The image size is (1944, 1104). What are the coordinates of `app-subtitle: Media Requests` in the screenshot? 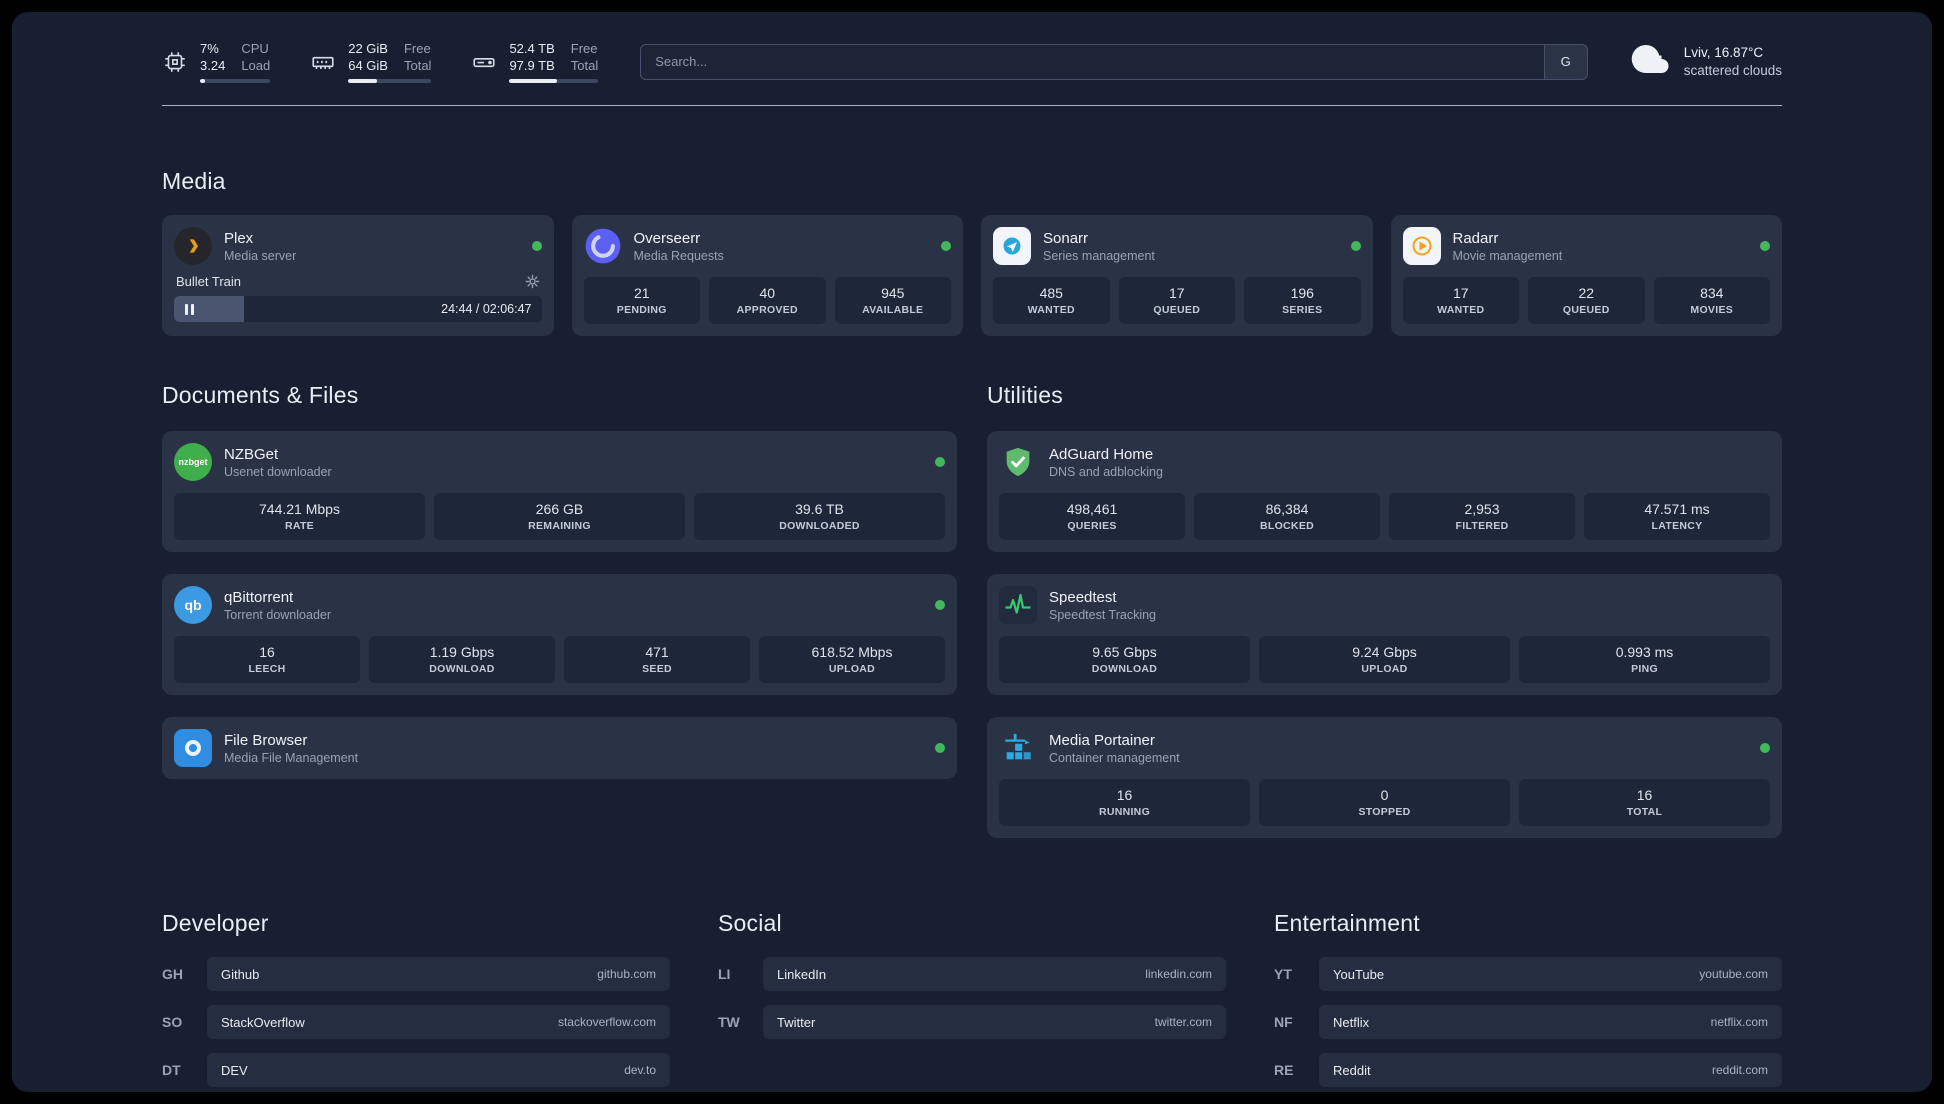 It's located at (678, 255).